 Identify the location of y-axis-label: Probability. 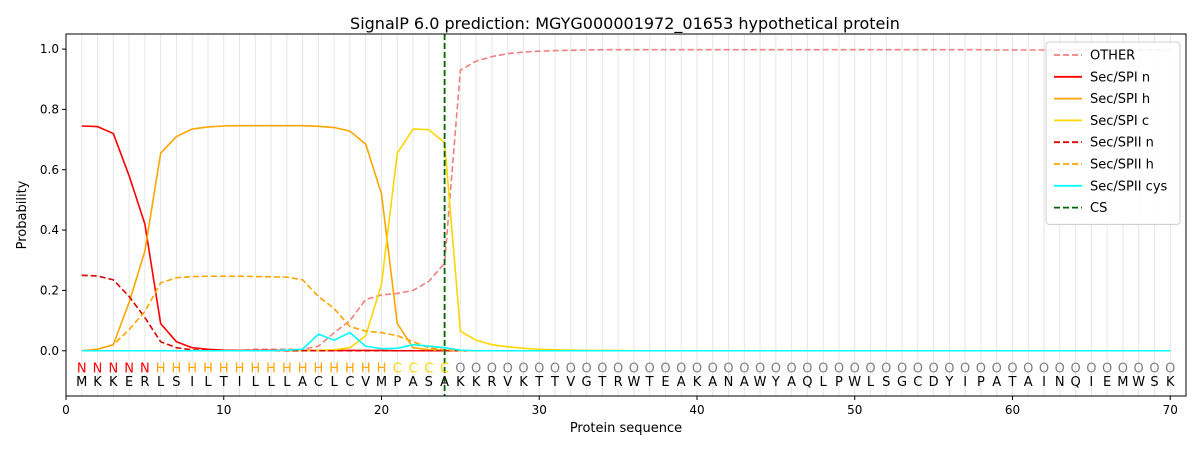
(22, 214).